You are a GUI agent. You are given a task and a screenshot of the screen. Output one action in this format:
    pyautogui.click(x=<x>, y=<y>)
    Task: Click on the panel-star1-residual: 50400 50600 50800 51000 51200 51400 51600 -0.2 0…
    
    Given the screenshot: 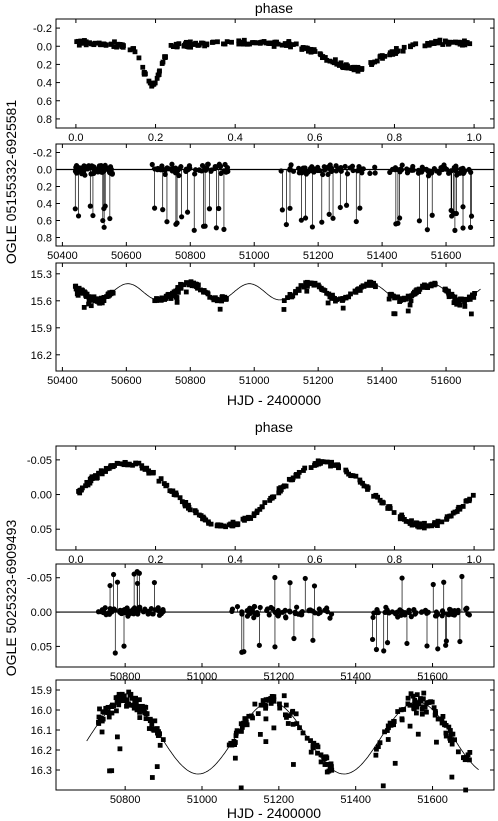 What is the action you would take?
    pyautogui.click(x=264, y=202)
    